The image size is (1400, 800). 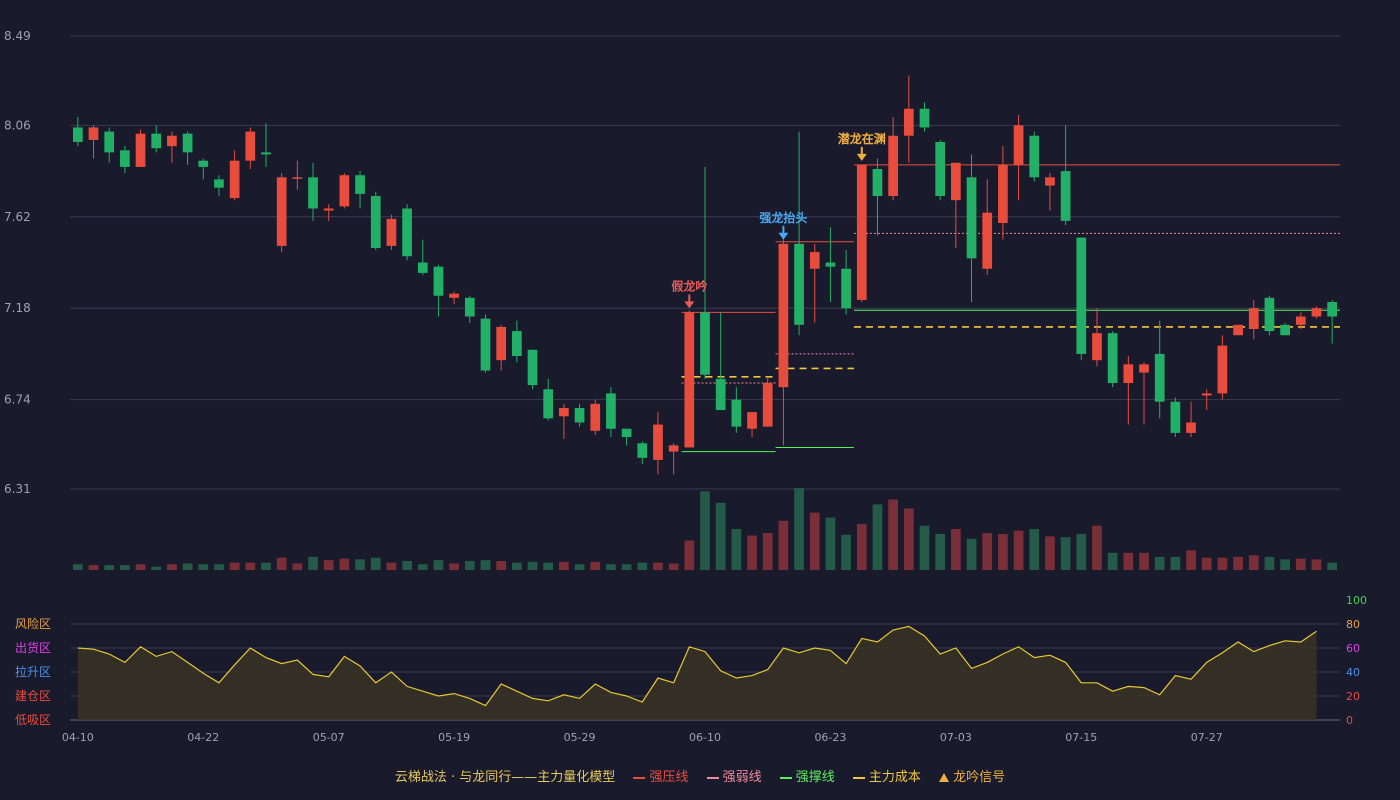 What do you see at coordinates (783, 236) in the screenshot?
I see `signal-arrow-icon` at bounding box center [783, 236].